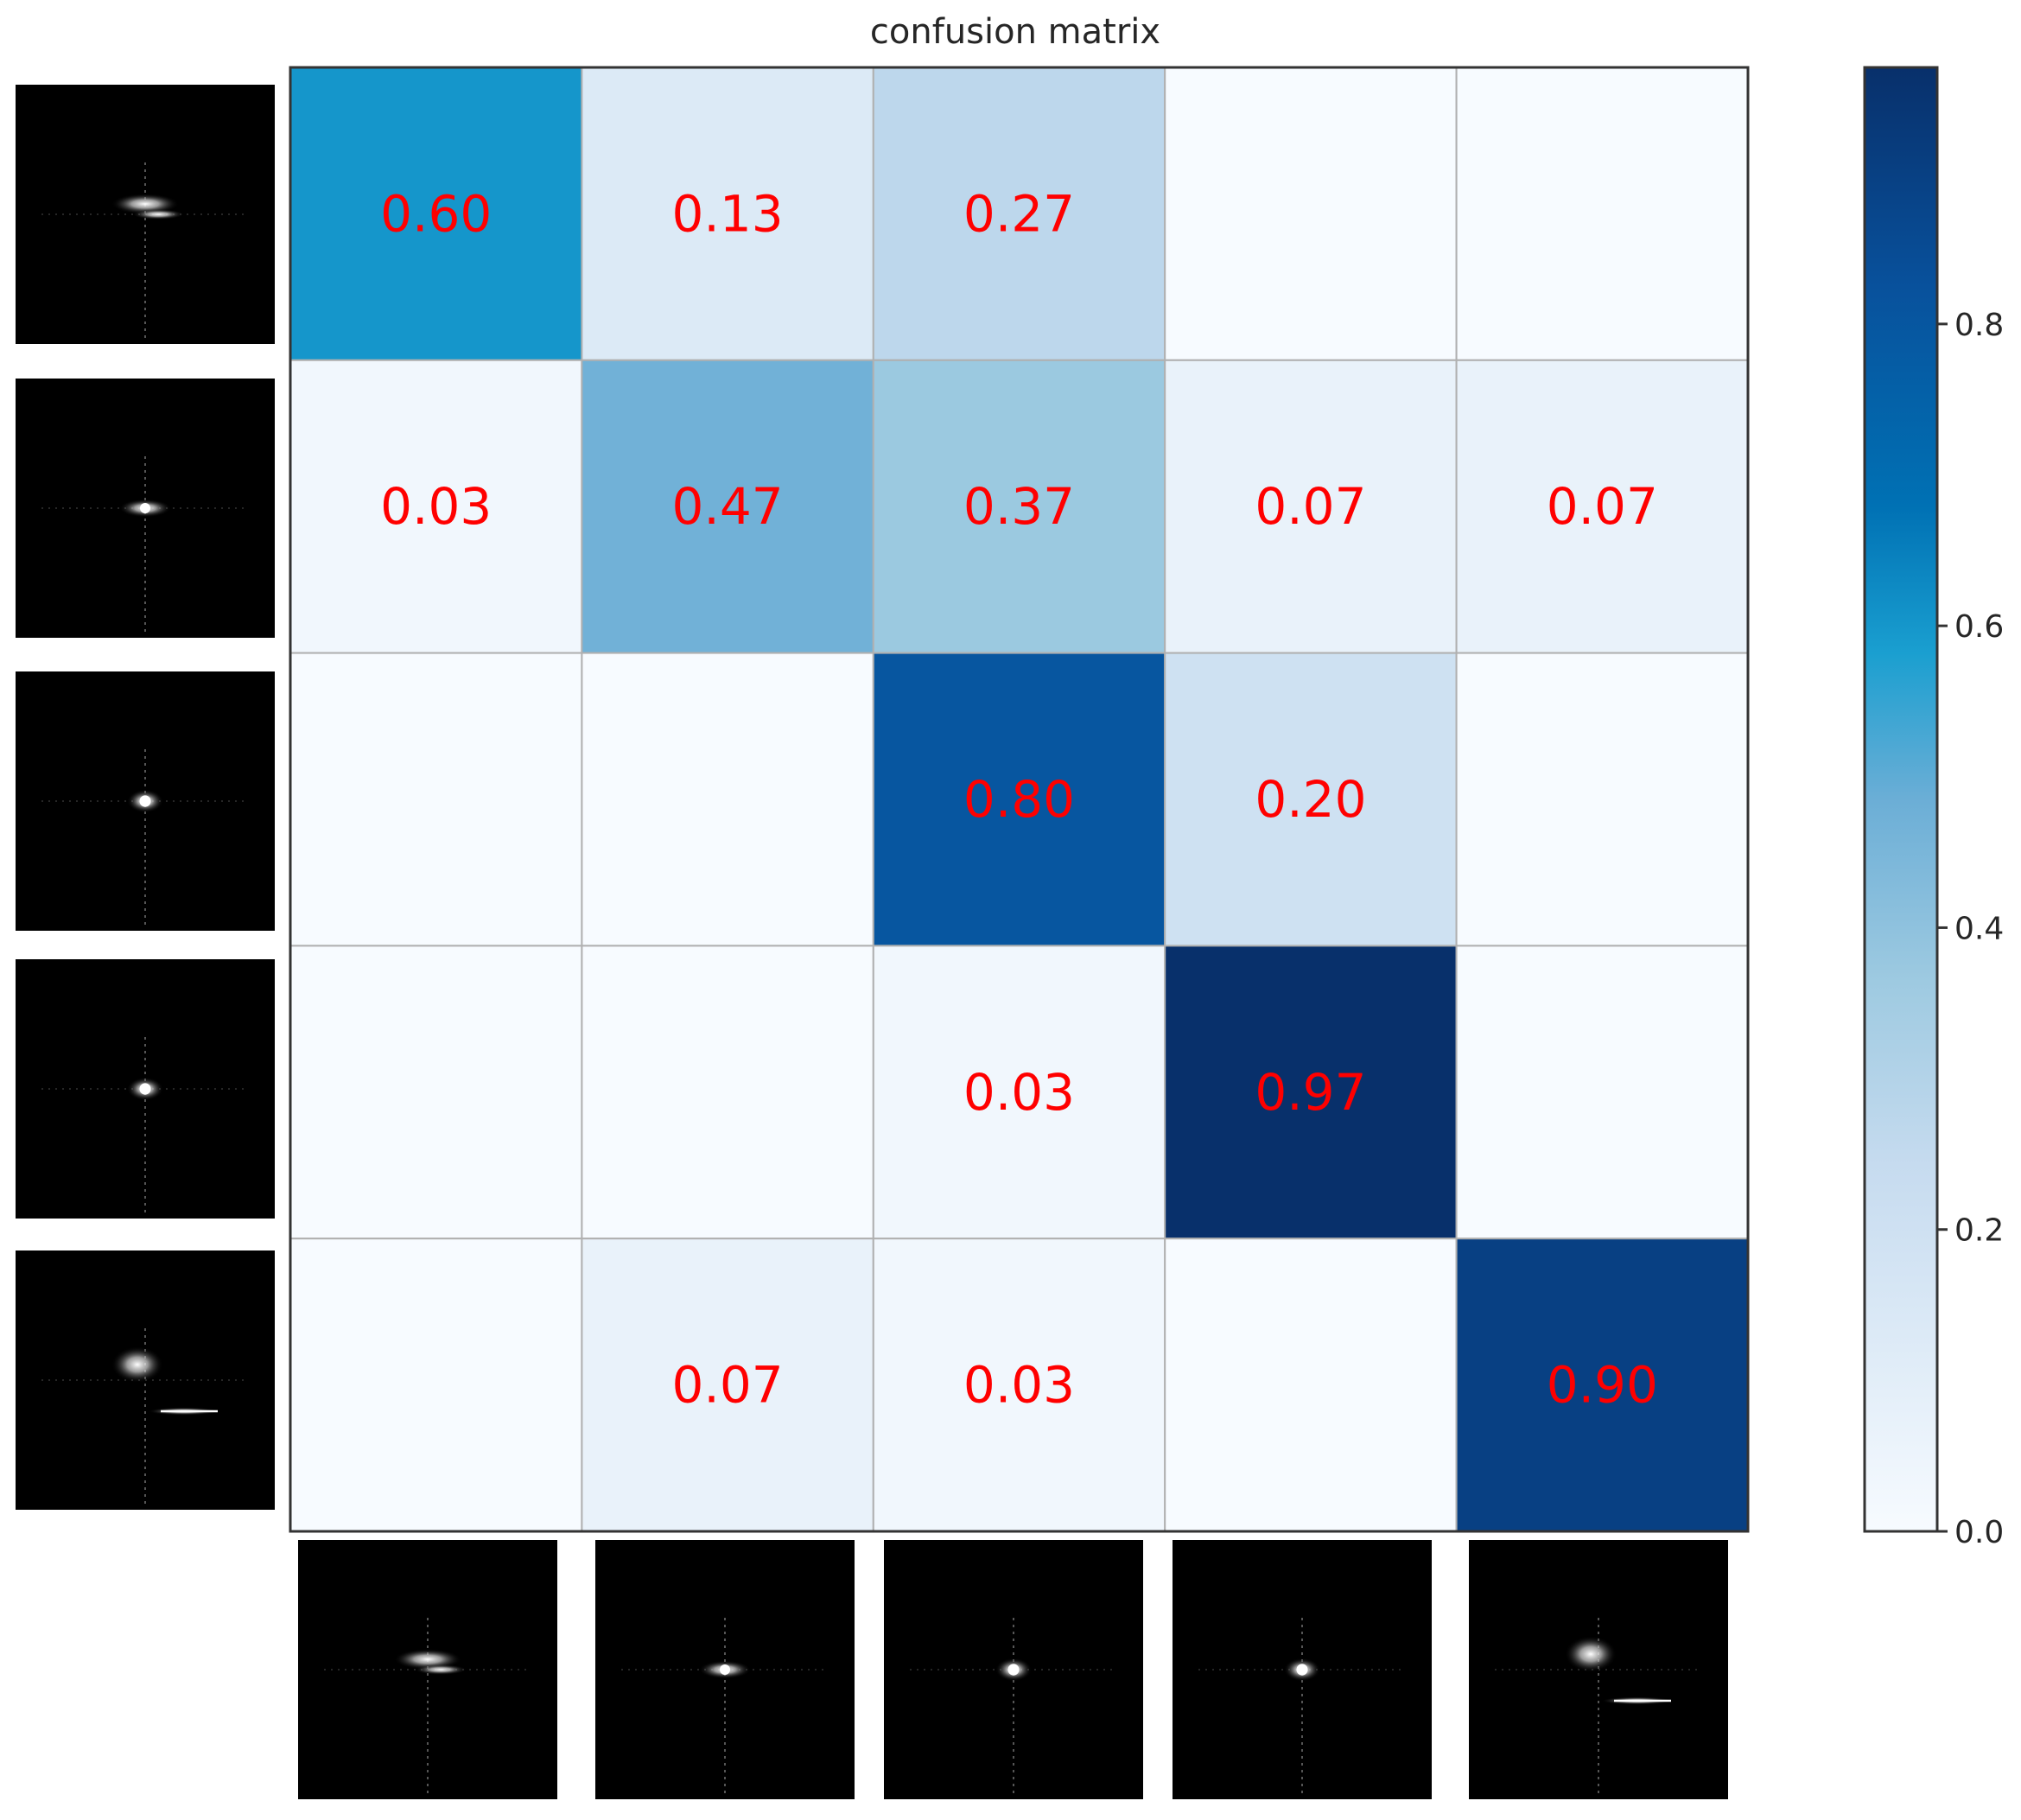 The width and height of the screenshot is (2021, 1820). I want to click on column-tick-images, so click(1013, 1669).